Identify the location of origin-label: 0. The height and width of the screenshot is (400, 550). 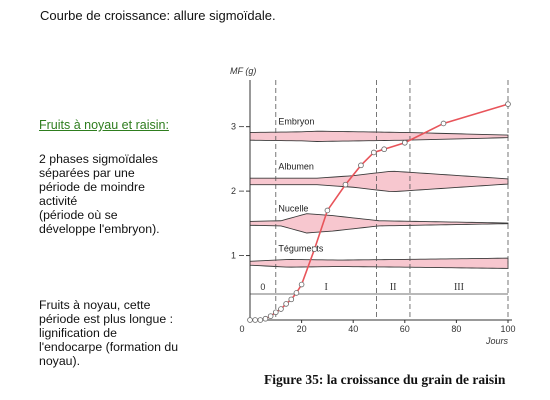
(241, 329).